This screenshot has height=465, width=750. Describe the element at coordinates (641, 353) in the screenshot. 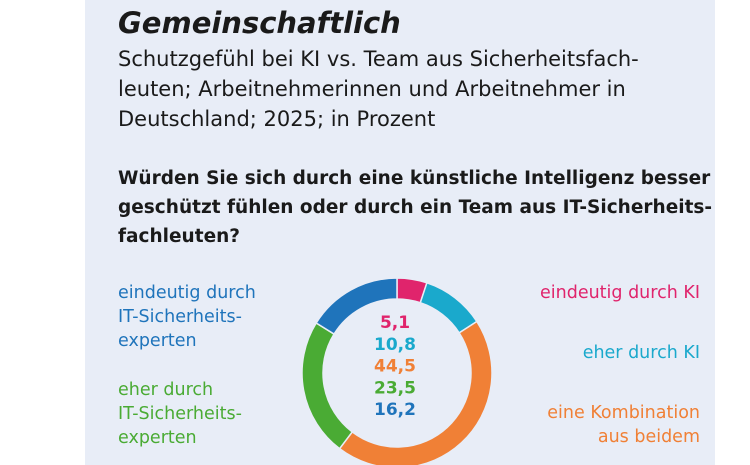

I see `legend-label: eher durch KI` at that location.